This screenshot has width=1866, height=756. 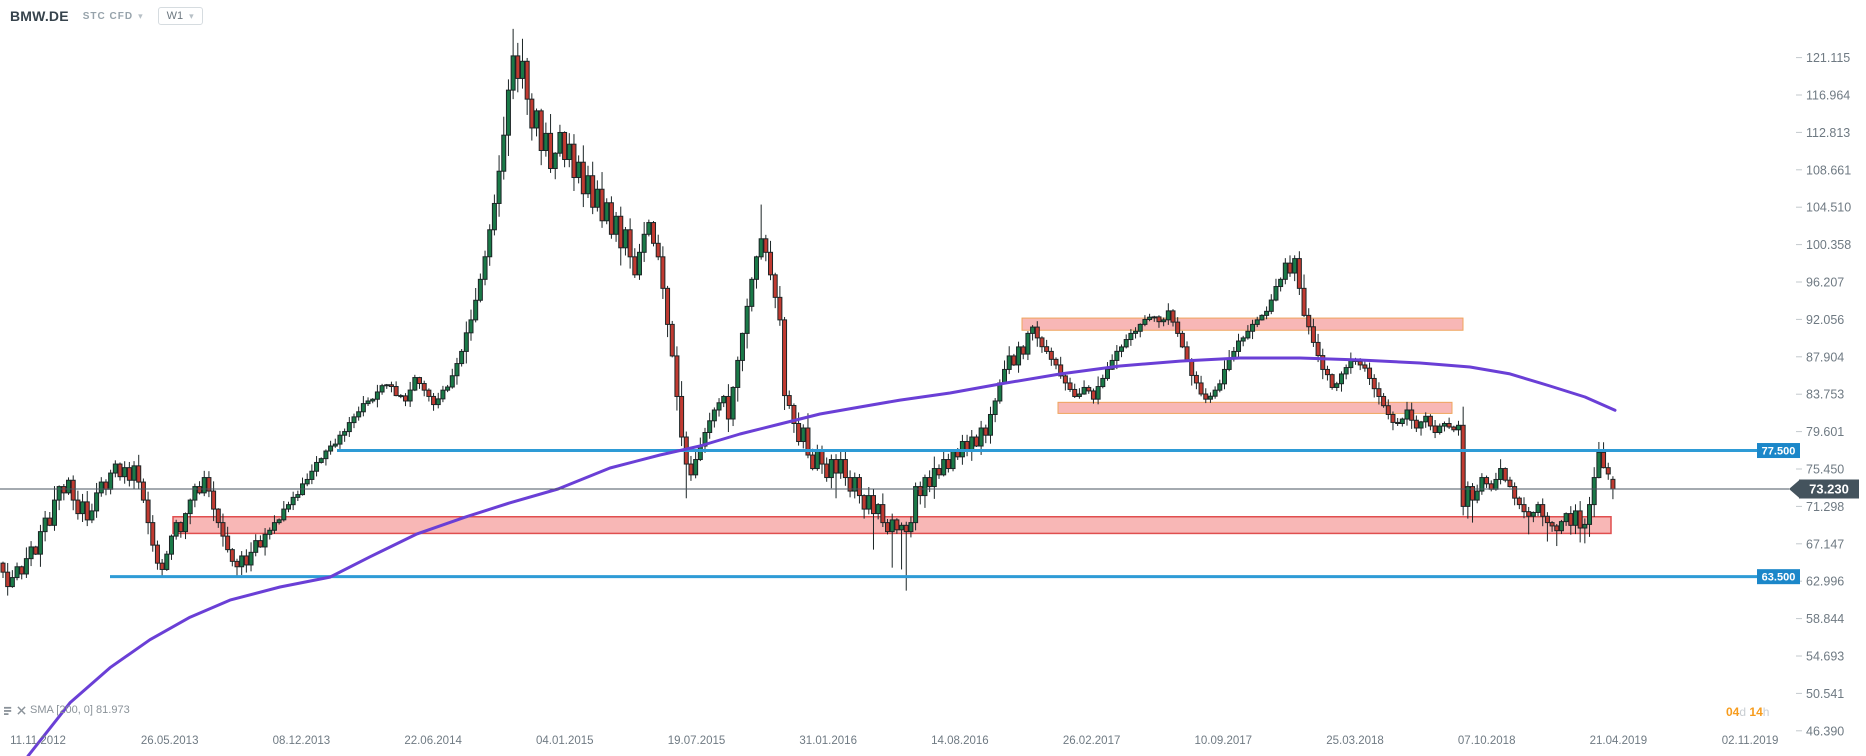 I want to click on instrument-type-dropdown: STC CFD ▾, so click(x=113, y=16).